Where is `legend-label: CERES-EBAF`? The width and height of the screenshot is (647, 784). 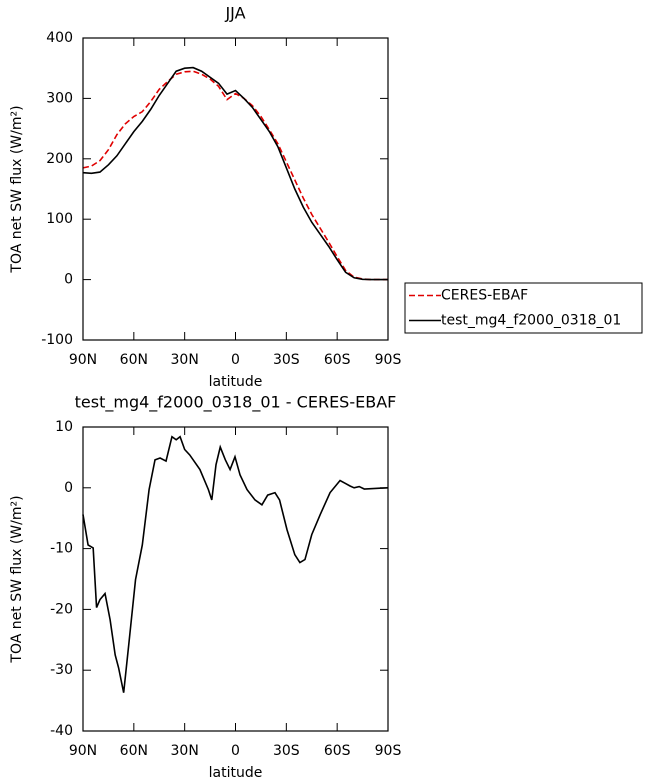 legend-label: CERES-EBAF is located at coordinates (484, 296).